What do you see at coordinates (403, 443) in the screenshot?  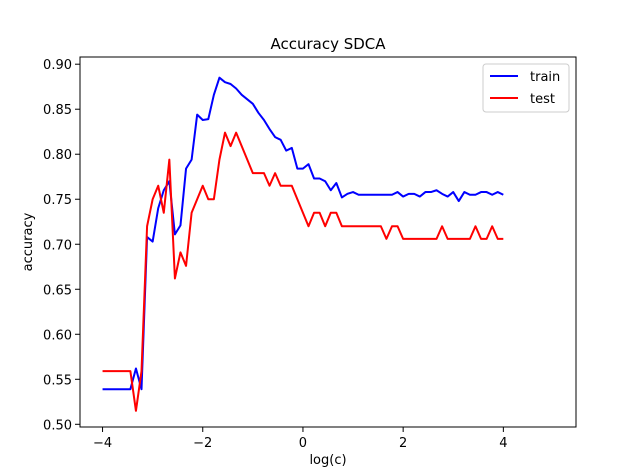 I see `x-tick-label: 2` at bounding box center [403, 443].